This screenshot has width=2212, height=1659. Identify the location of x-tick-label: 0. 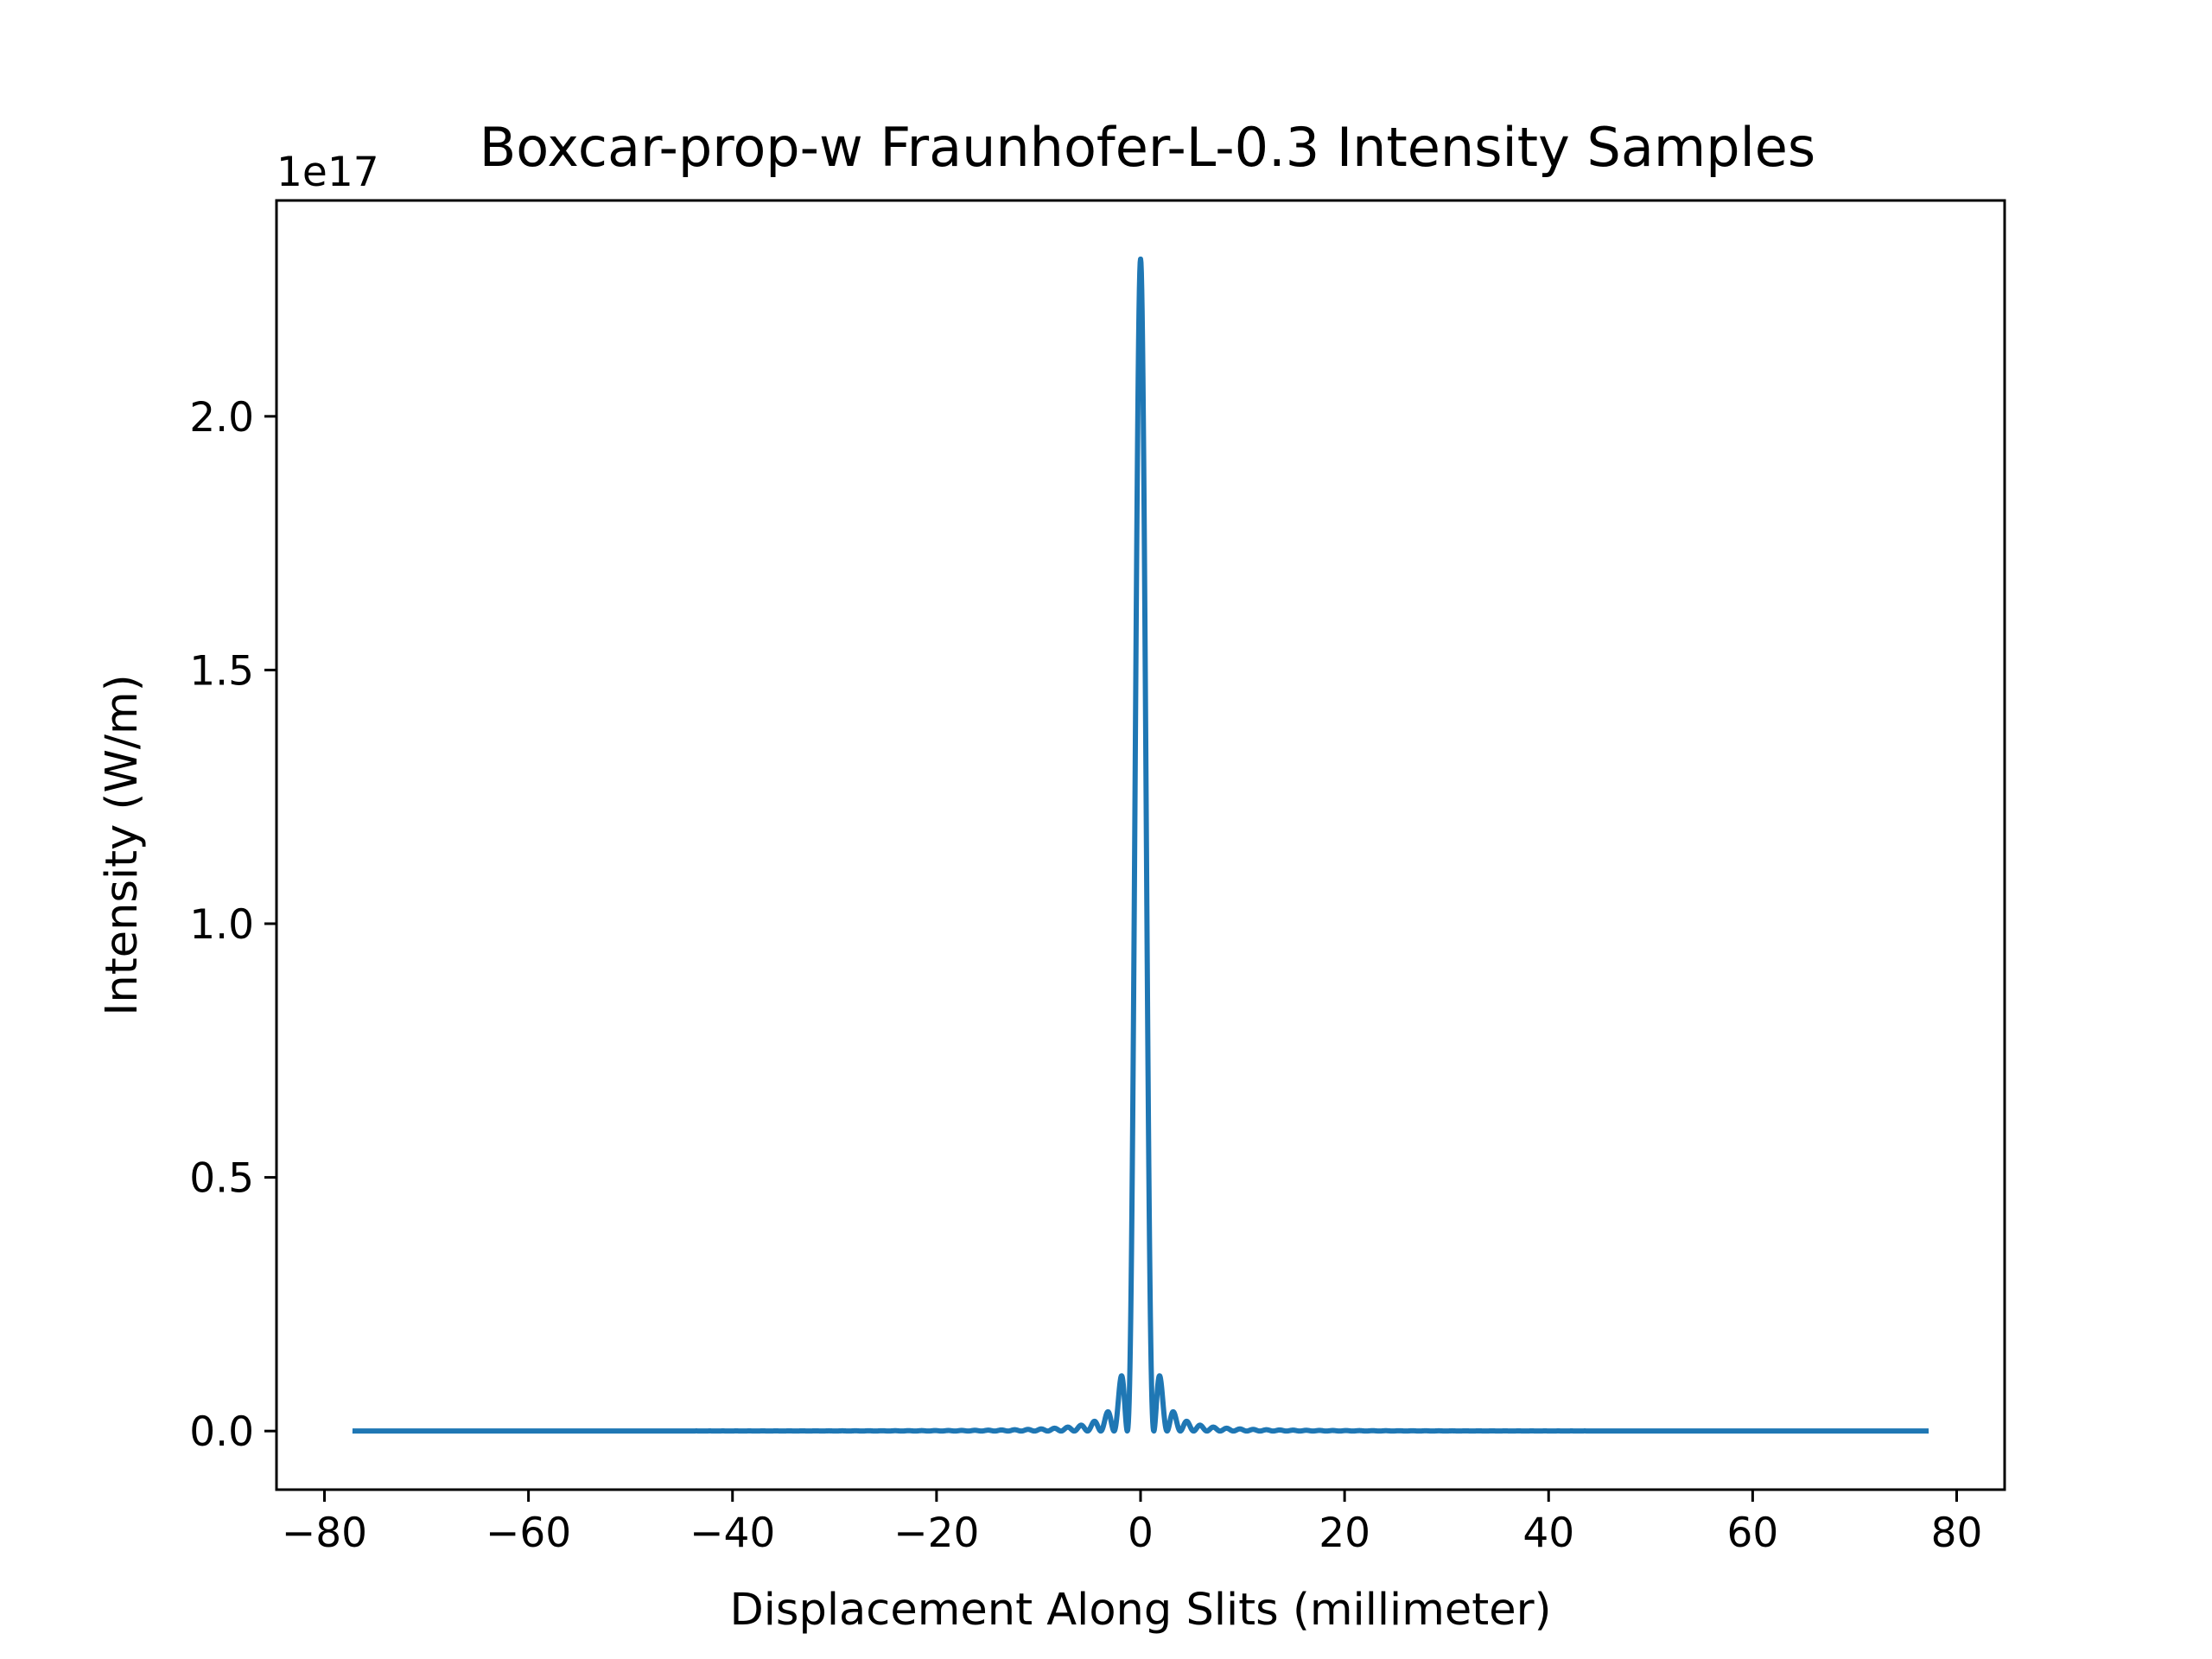
(1141, 1533).